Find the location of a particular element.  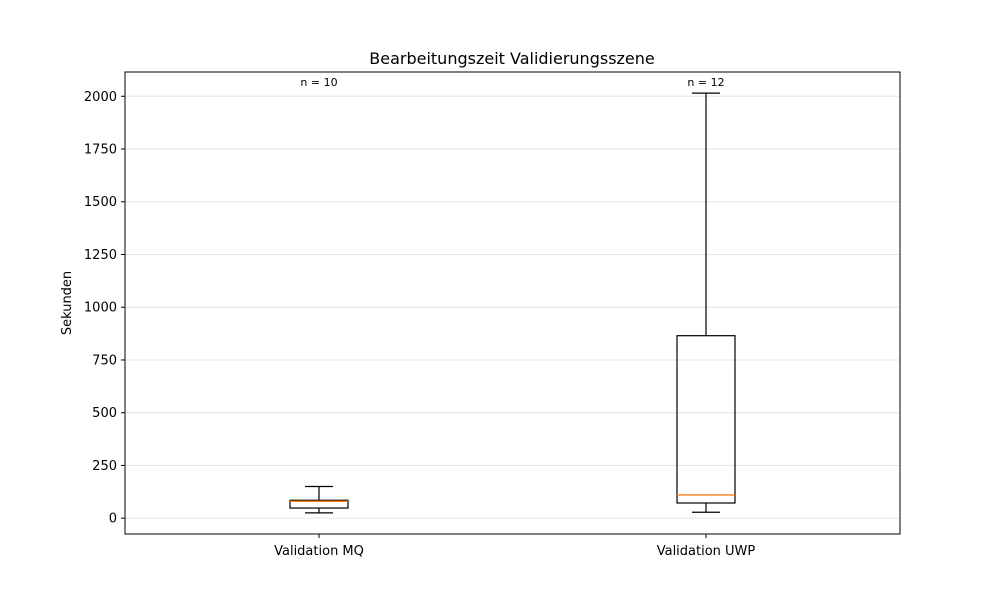

x-tick-label: Validation MQ is located at coordinates (319, 551).